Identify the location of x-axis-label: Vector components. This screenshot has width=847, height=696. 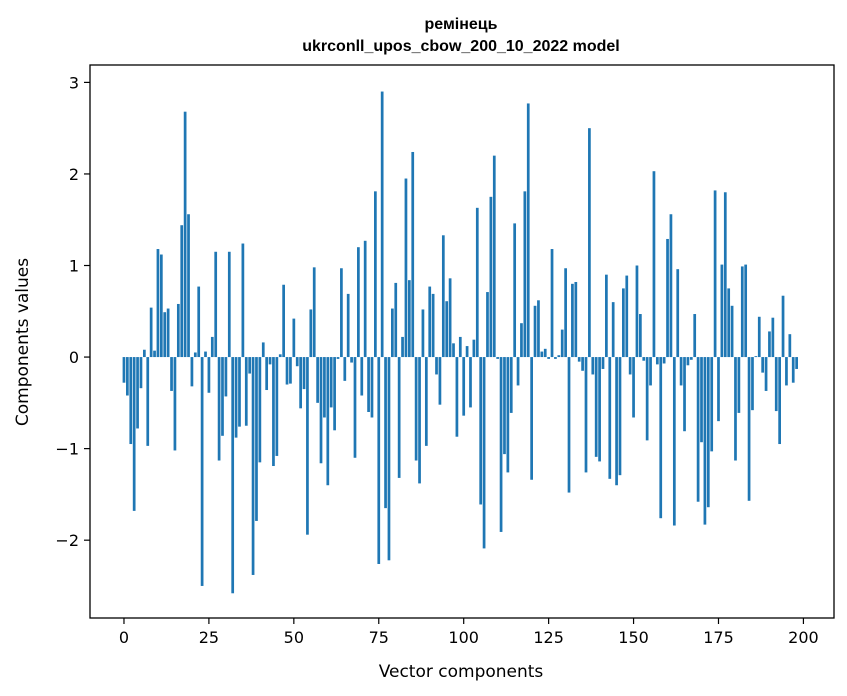
(461, 672).